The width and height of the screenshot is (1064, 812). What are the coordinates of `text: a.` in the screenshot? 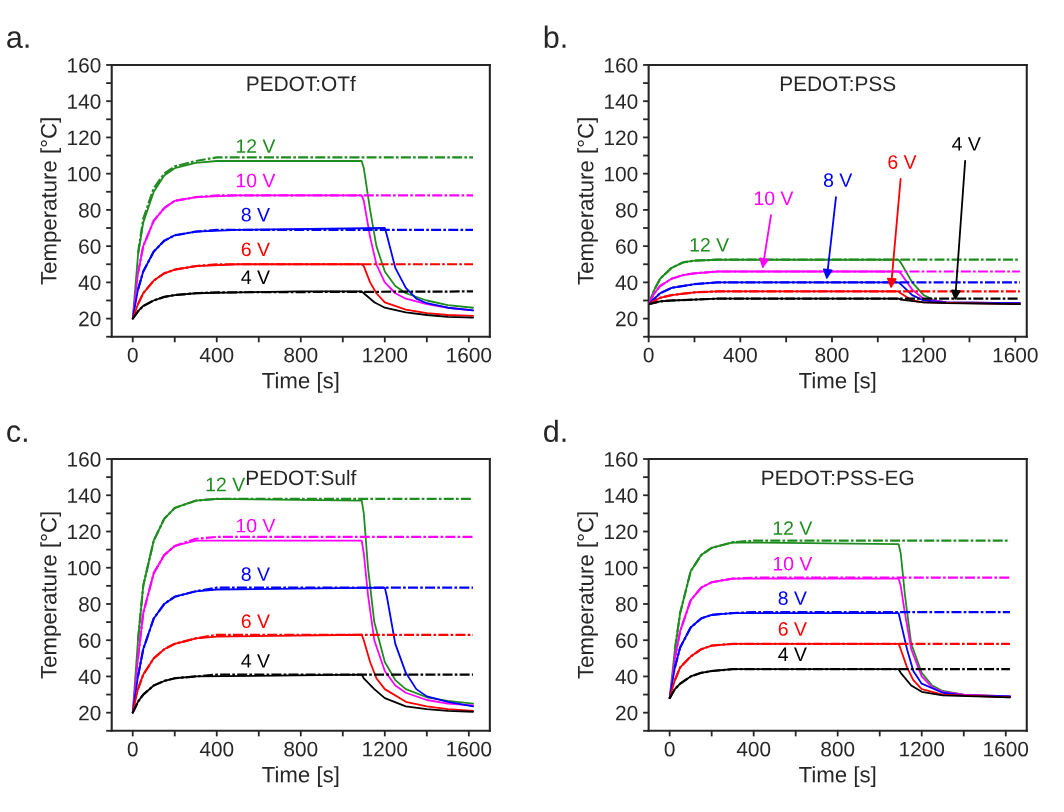 It's located at (18, 40).